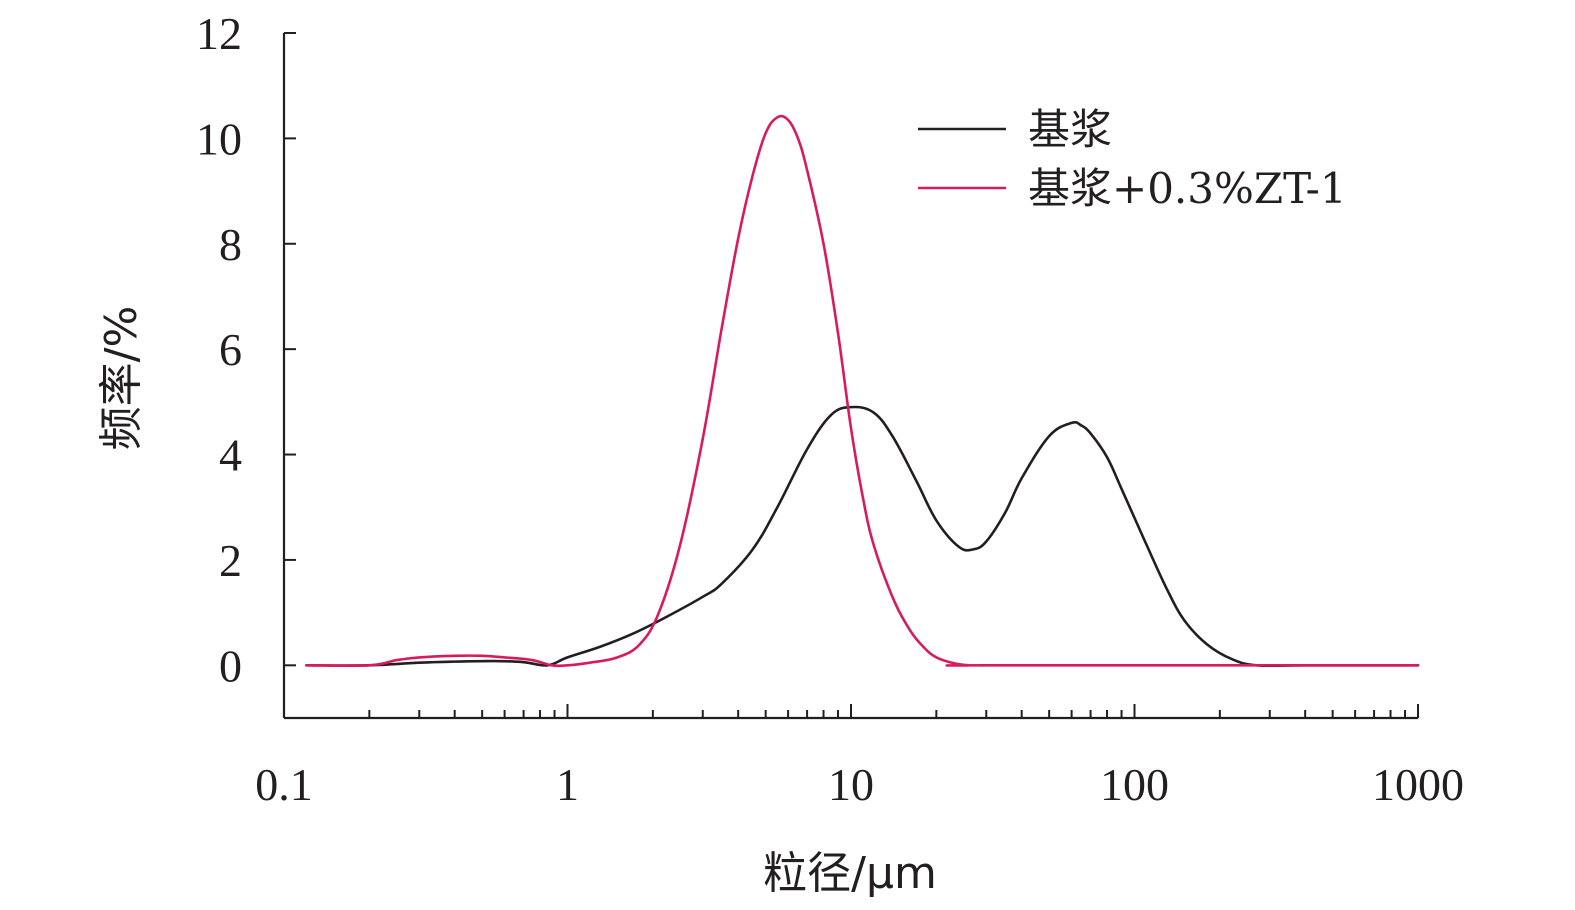 Image resolution: width=1575 pixels, height=910 pixels. I want to click on x-tick-label: 0.1, so click(284, 784).